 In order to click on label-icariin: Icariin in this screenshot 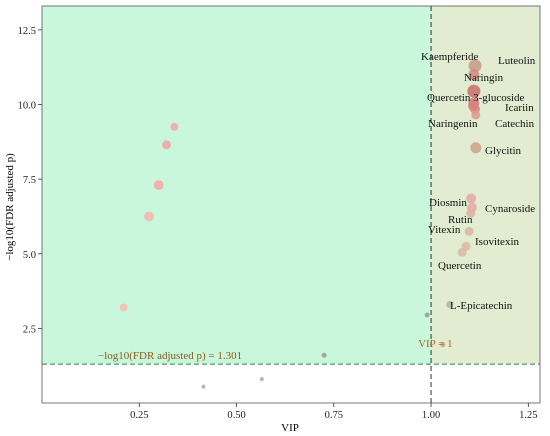, I will do `click(519, 108)`.